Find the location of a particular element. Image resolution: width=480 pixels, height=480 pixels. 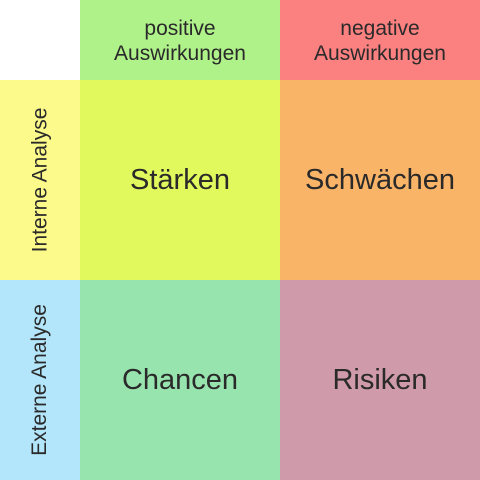

column-header-positive-line2: Auswirkungen is located at coordinates (180, 53).